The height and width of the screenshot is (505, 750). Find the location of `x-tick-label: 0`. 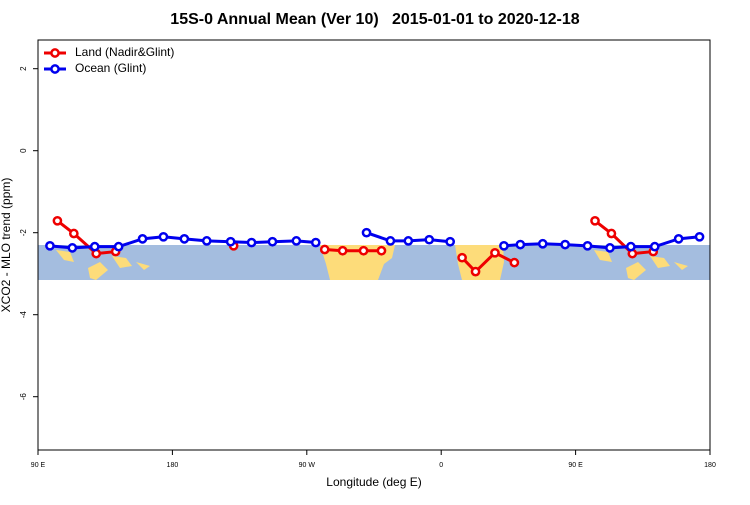

x-tick-label: 0 is located at coordinates (441, 465).